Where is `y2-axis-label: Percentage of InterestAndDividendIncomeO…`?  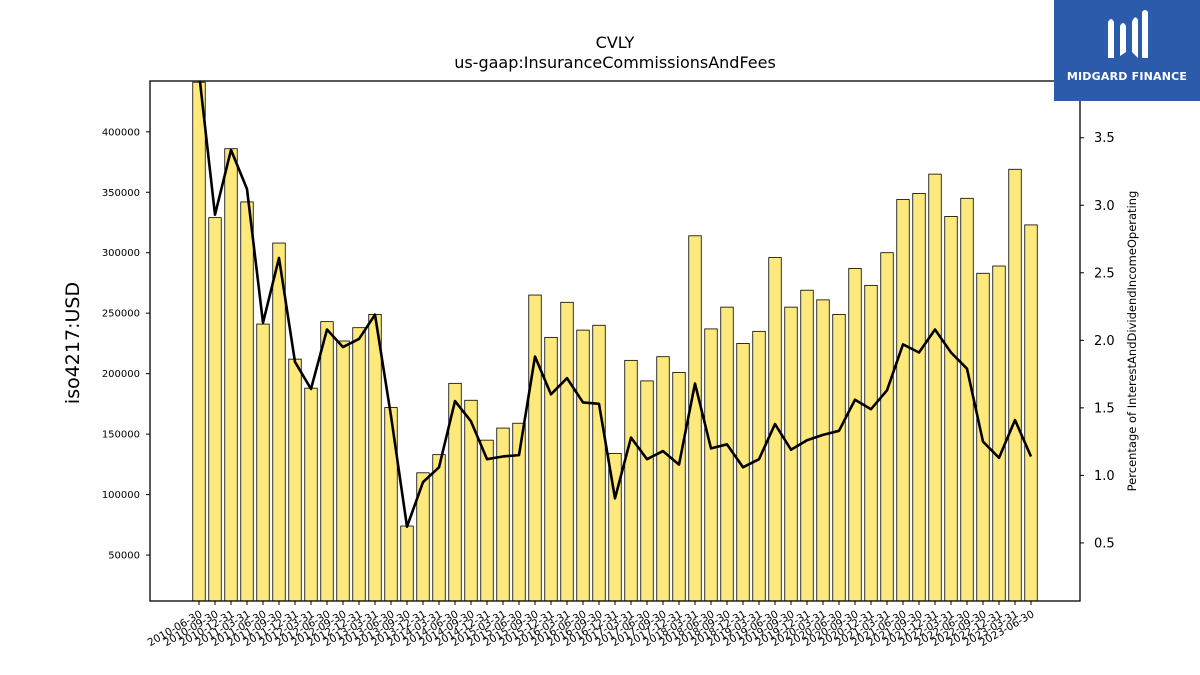 y2-axis-label: Percentage of InterestAndDividendIncomeO… is located at coordinates (1132, 341).